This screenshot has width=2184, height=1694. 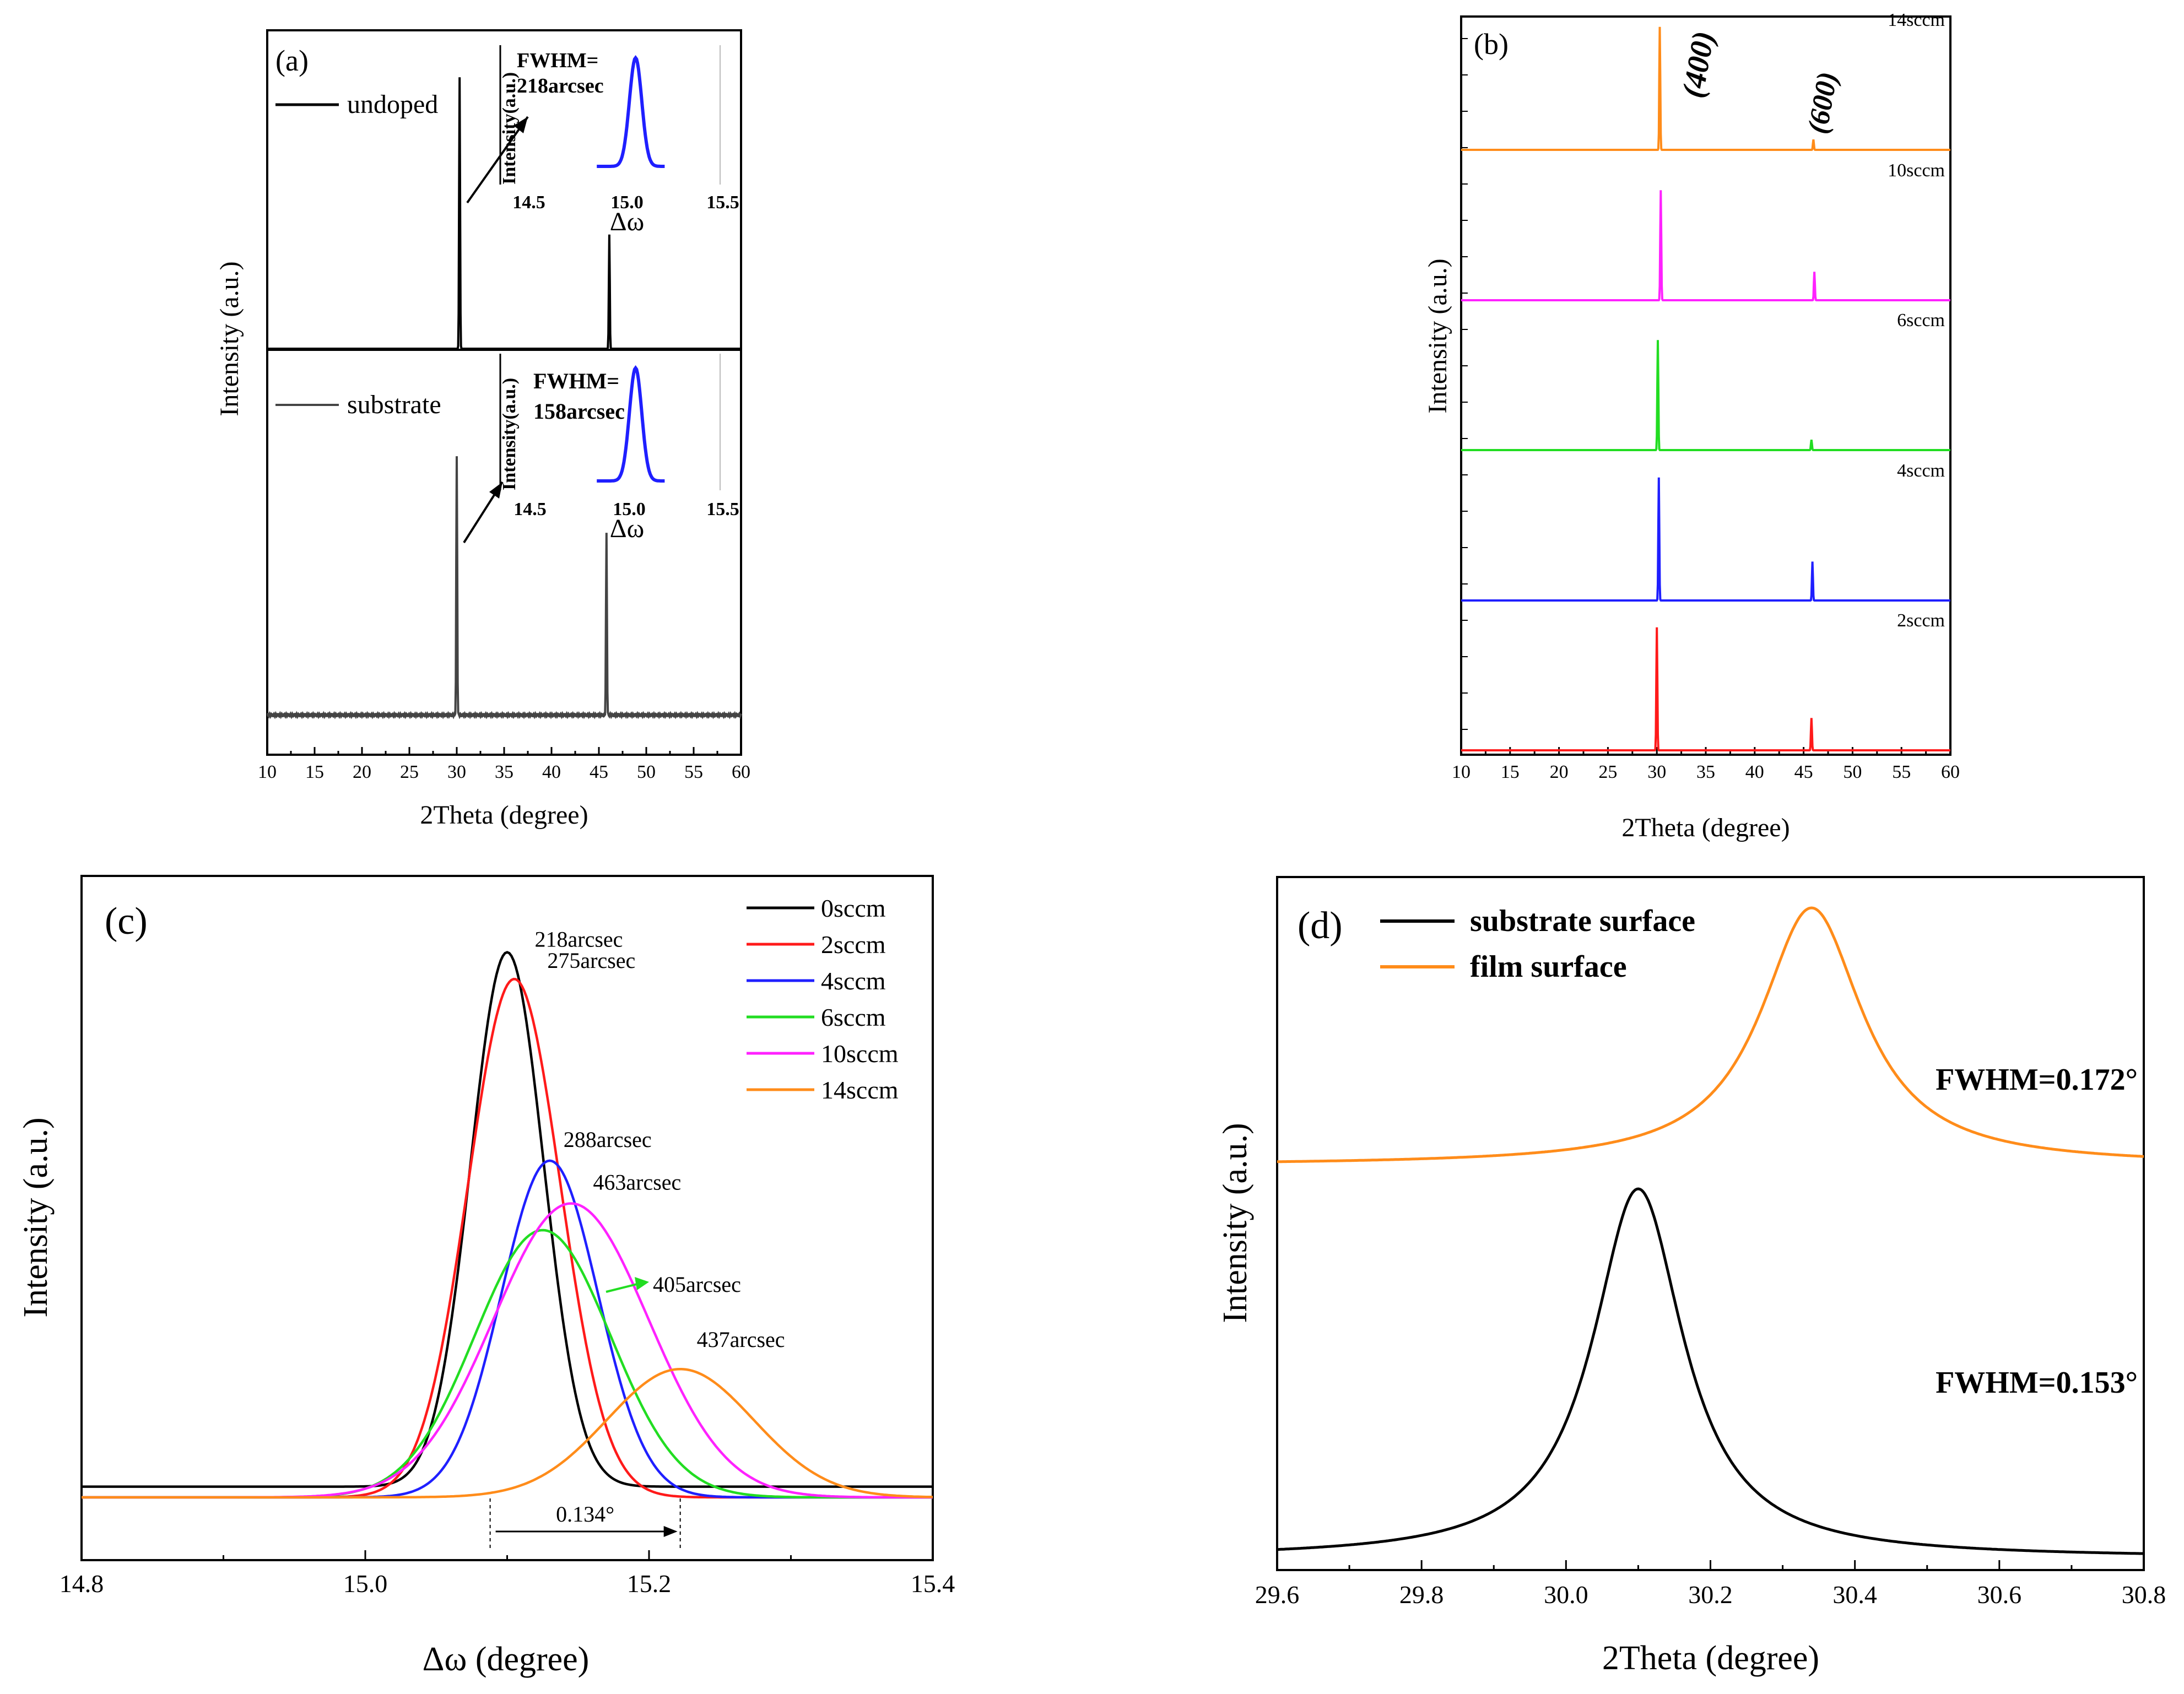 I want to click on panel-d-xlabel: 2Theta (degree), so click(x=1710, y=1658).